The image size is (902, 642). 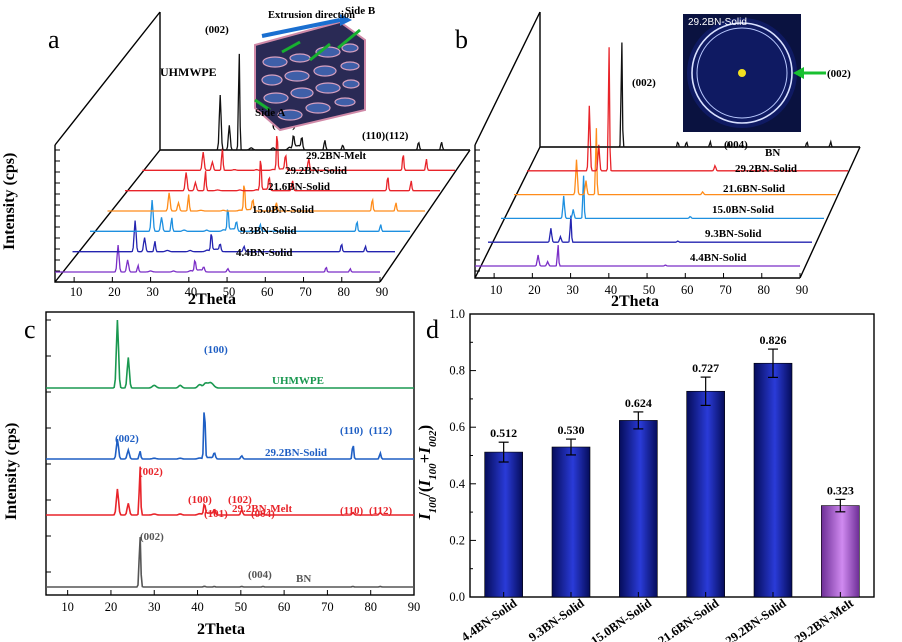 I want to click on panel-a-peak-002: (002), so click(x=217, y=30).